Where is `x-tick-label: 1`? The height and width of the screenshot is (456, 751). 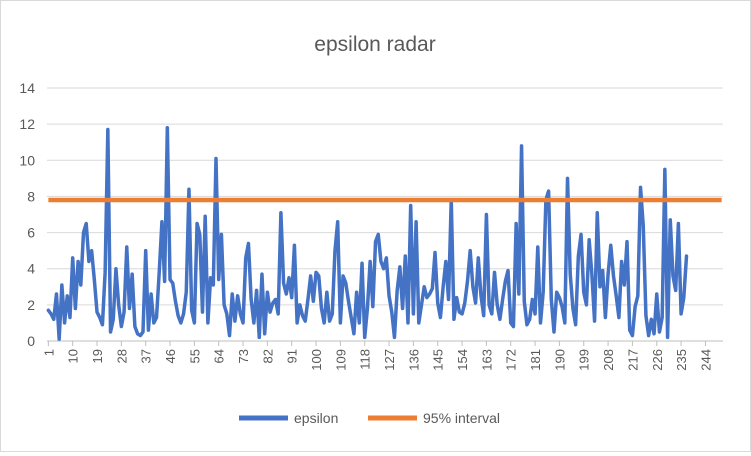
x-tick-label: 1 is located at coordinates (48, 352).